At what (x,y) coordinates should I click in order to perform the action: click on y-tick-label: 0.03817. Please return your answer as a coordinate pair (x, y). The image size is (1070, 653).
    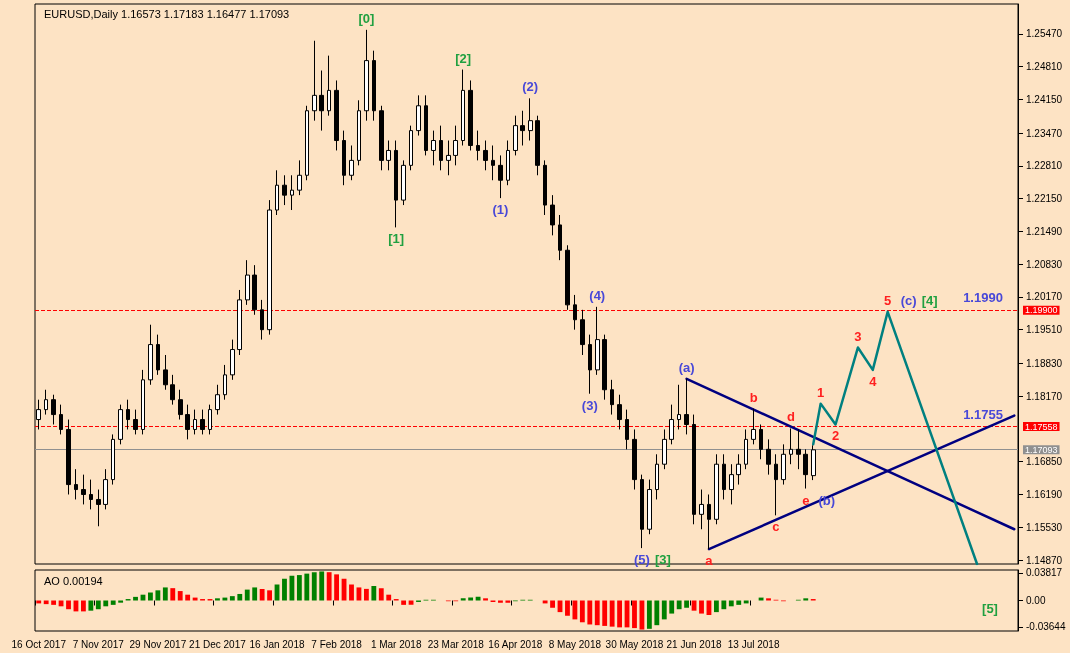
    Looking at the image, I should click on (1044, 573).